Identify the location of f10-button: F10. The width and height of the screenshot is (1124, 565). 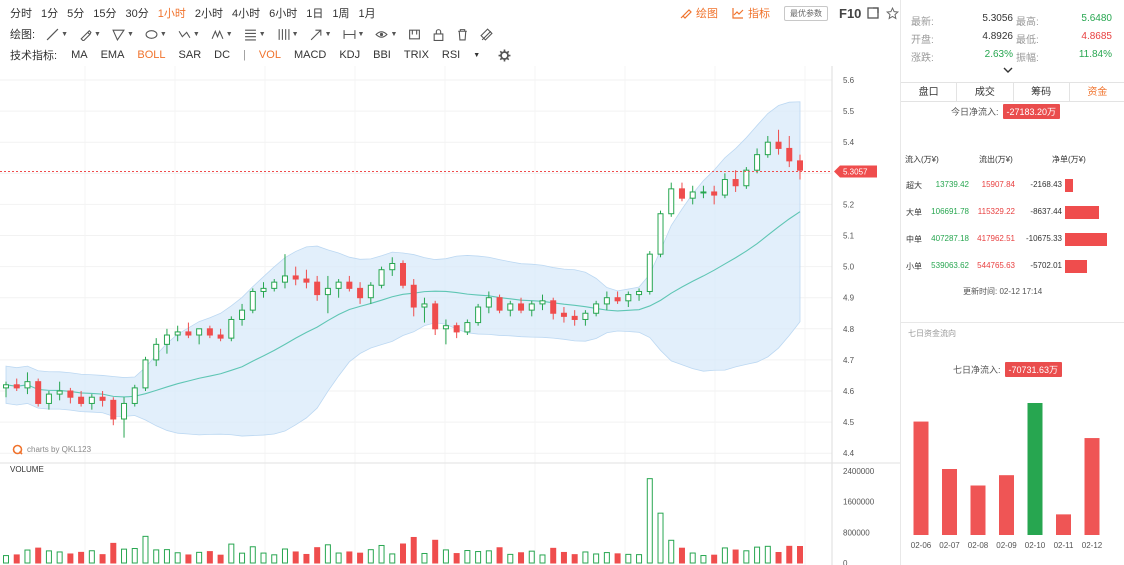
(850, 13).